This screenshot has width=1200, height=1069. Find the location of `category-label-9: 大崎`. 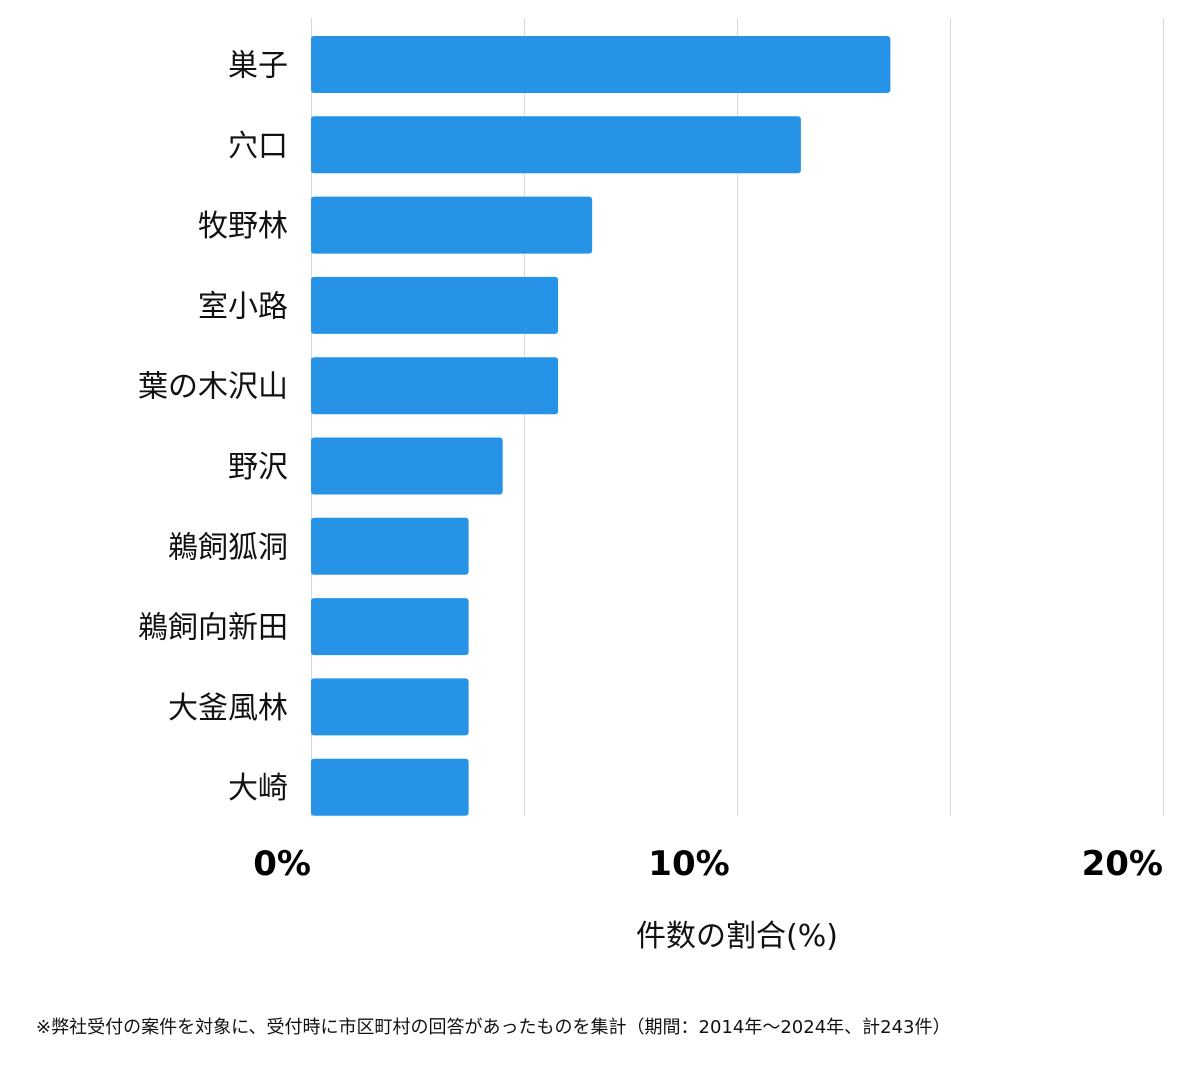

category-label-9: 大崎 is located at coordinates (258, 788).